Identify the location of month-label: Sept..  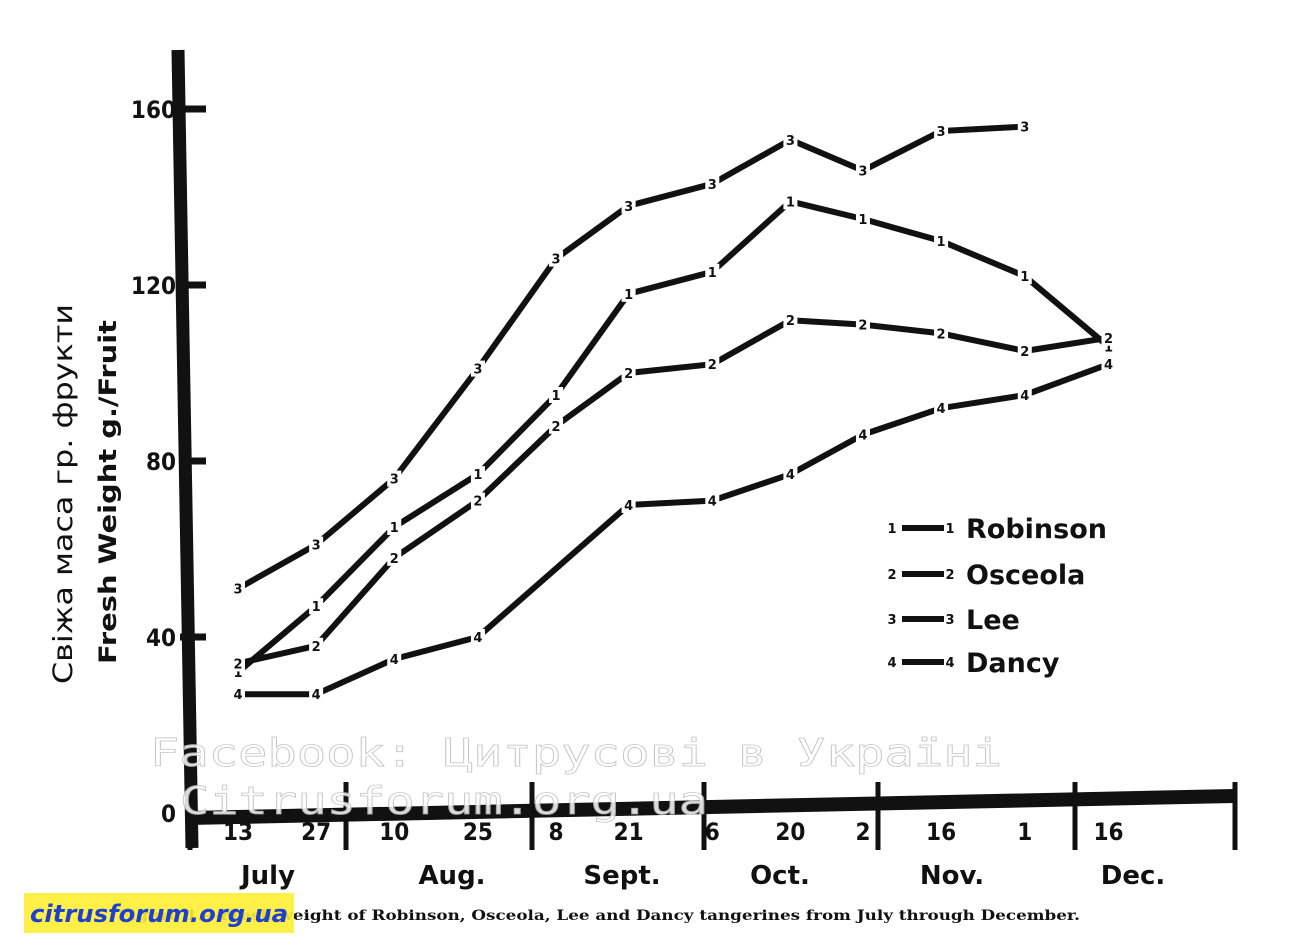
(621, 876).